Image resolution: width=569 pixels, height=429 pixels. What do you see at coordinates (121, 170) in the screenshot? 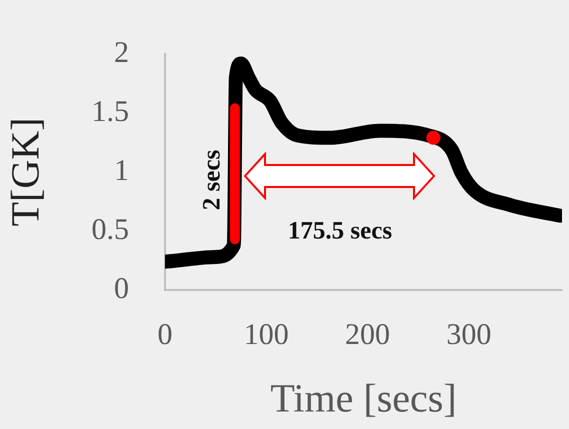
I see `y-tick-label: 1` at bounding box center [121, 170].